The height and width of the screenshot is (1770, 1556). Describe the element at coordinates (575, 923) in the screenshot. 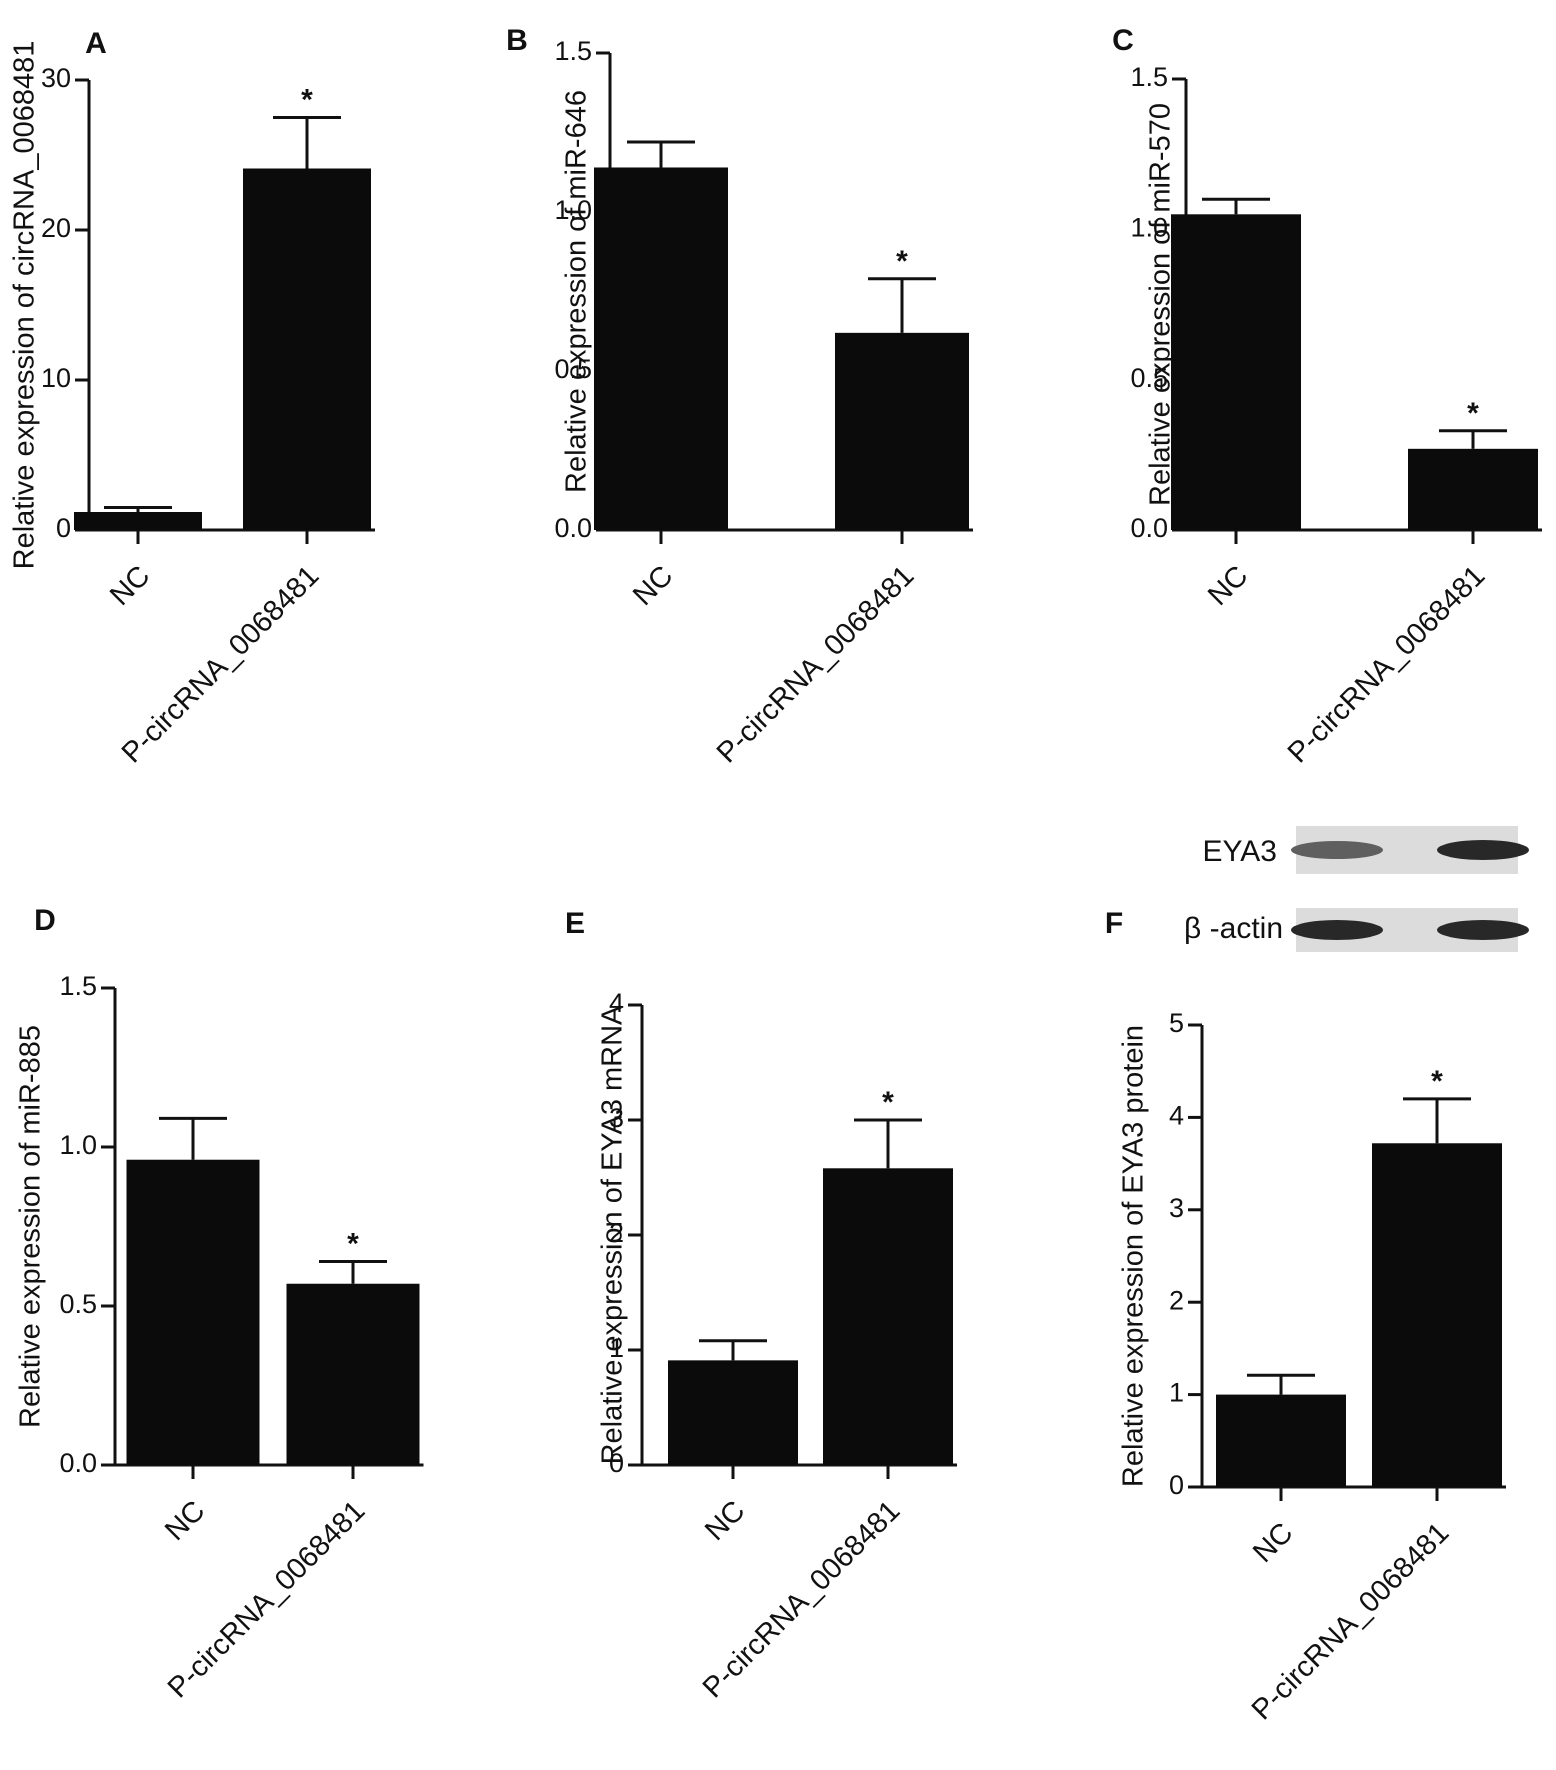

I see `panel-letter: E` at that location.